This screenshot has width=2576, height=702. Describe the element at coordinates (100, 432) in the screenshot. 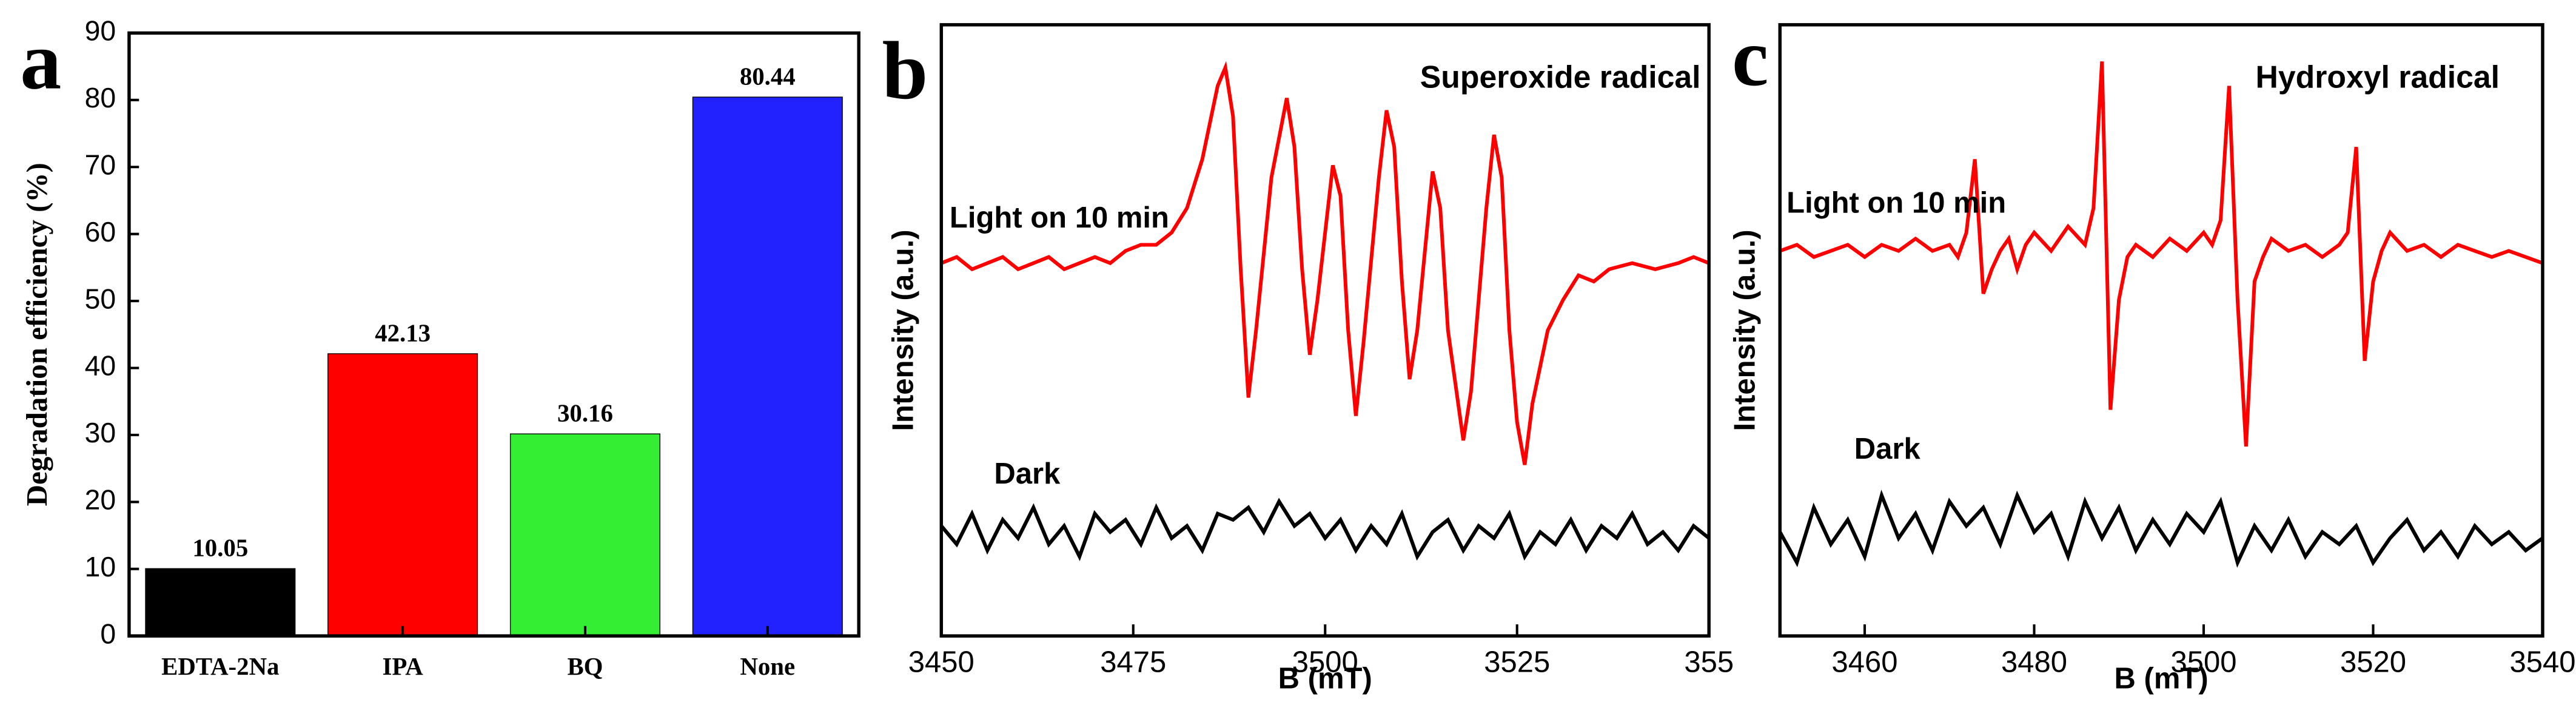

I see `y-tick-label: 30` at that location.